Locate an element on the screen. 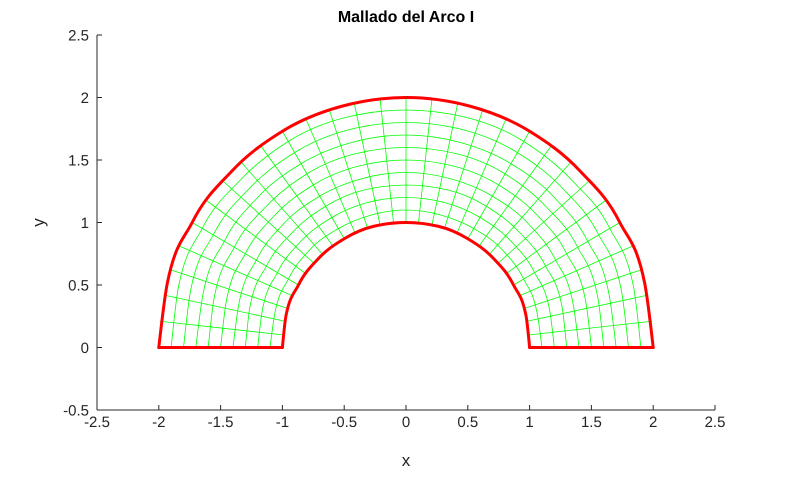  x-tick-label: 1 is located at coordinates (529, 422).